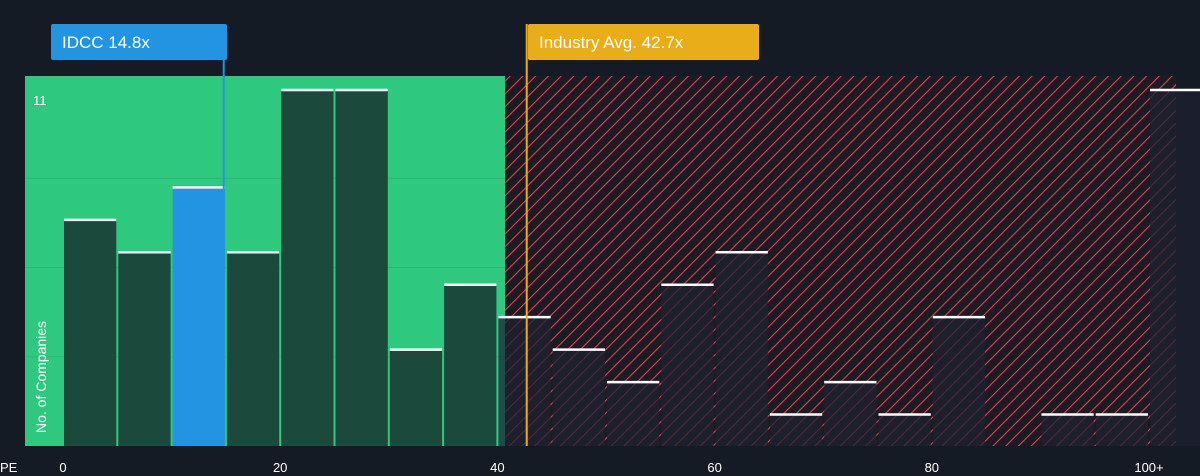 The width and height of the screenshot is (1200, 476). Describe the element at coordinates (611, 42) in the screenshot. I see `industry-avg-label: Industry Avg. 42.7x` at that location.